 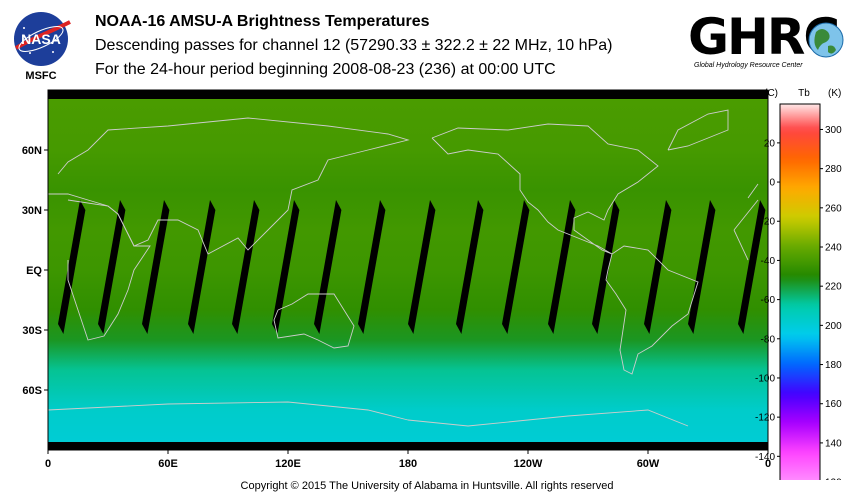 I want to click on colorbar-k-label: 160, so click(x=833, y=404).